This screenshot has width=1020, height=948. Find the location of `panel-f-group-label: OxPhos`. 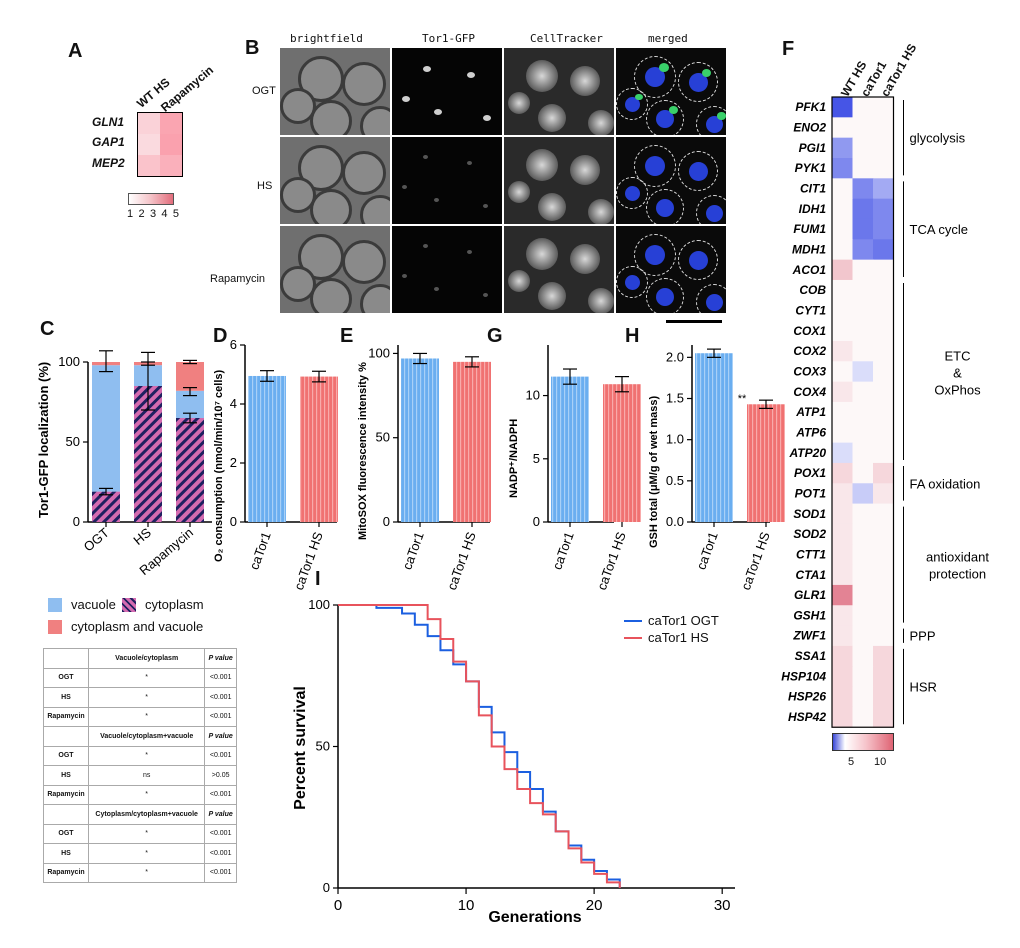

panel-f-group-label: OxPhos is located at coordinates (957, 389).